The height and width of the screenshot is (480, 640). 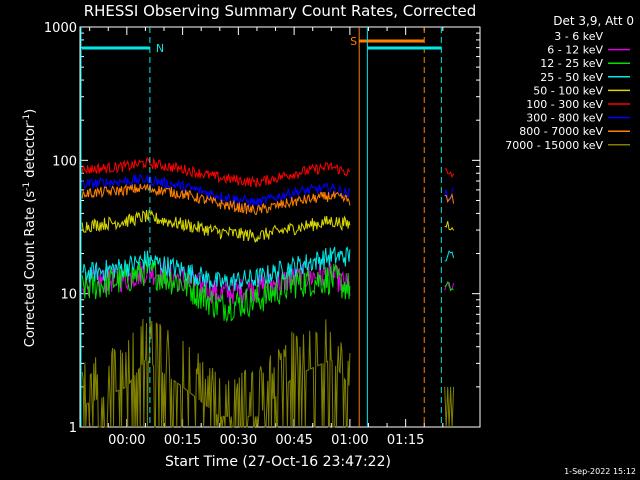 I want to click on legend-title: Det 3,9, Att 0, so click(x=593, y=21).